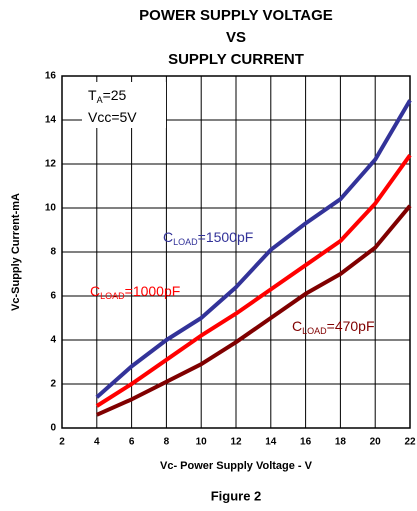 Image resolution: width=417 pixels, height=511 pixels. I want to click on y-axis-label: Vc-Supply Current-mA, so click(16, 252).